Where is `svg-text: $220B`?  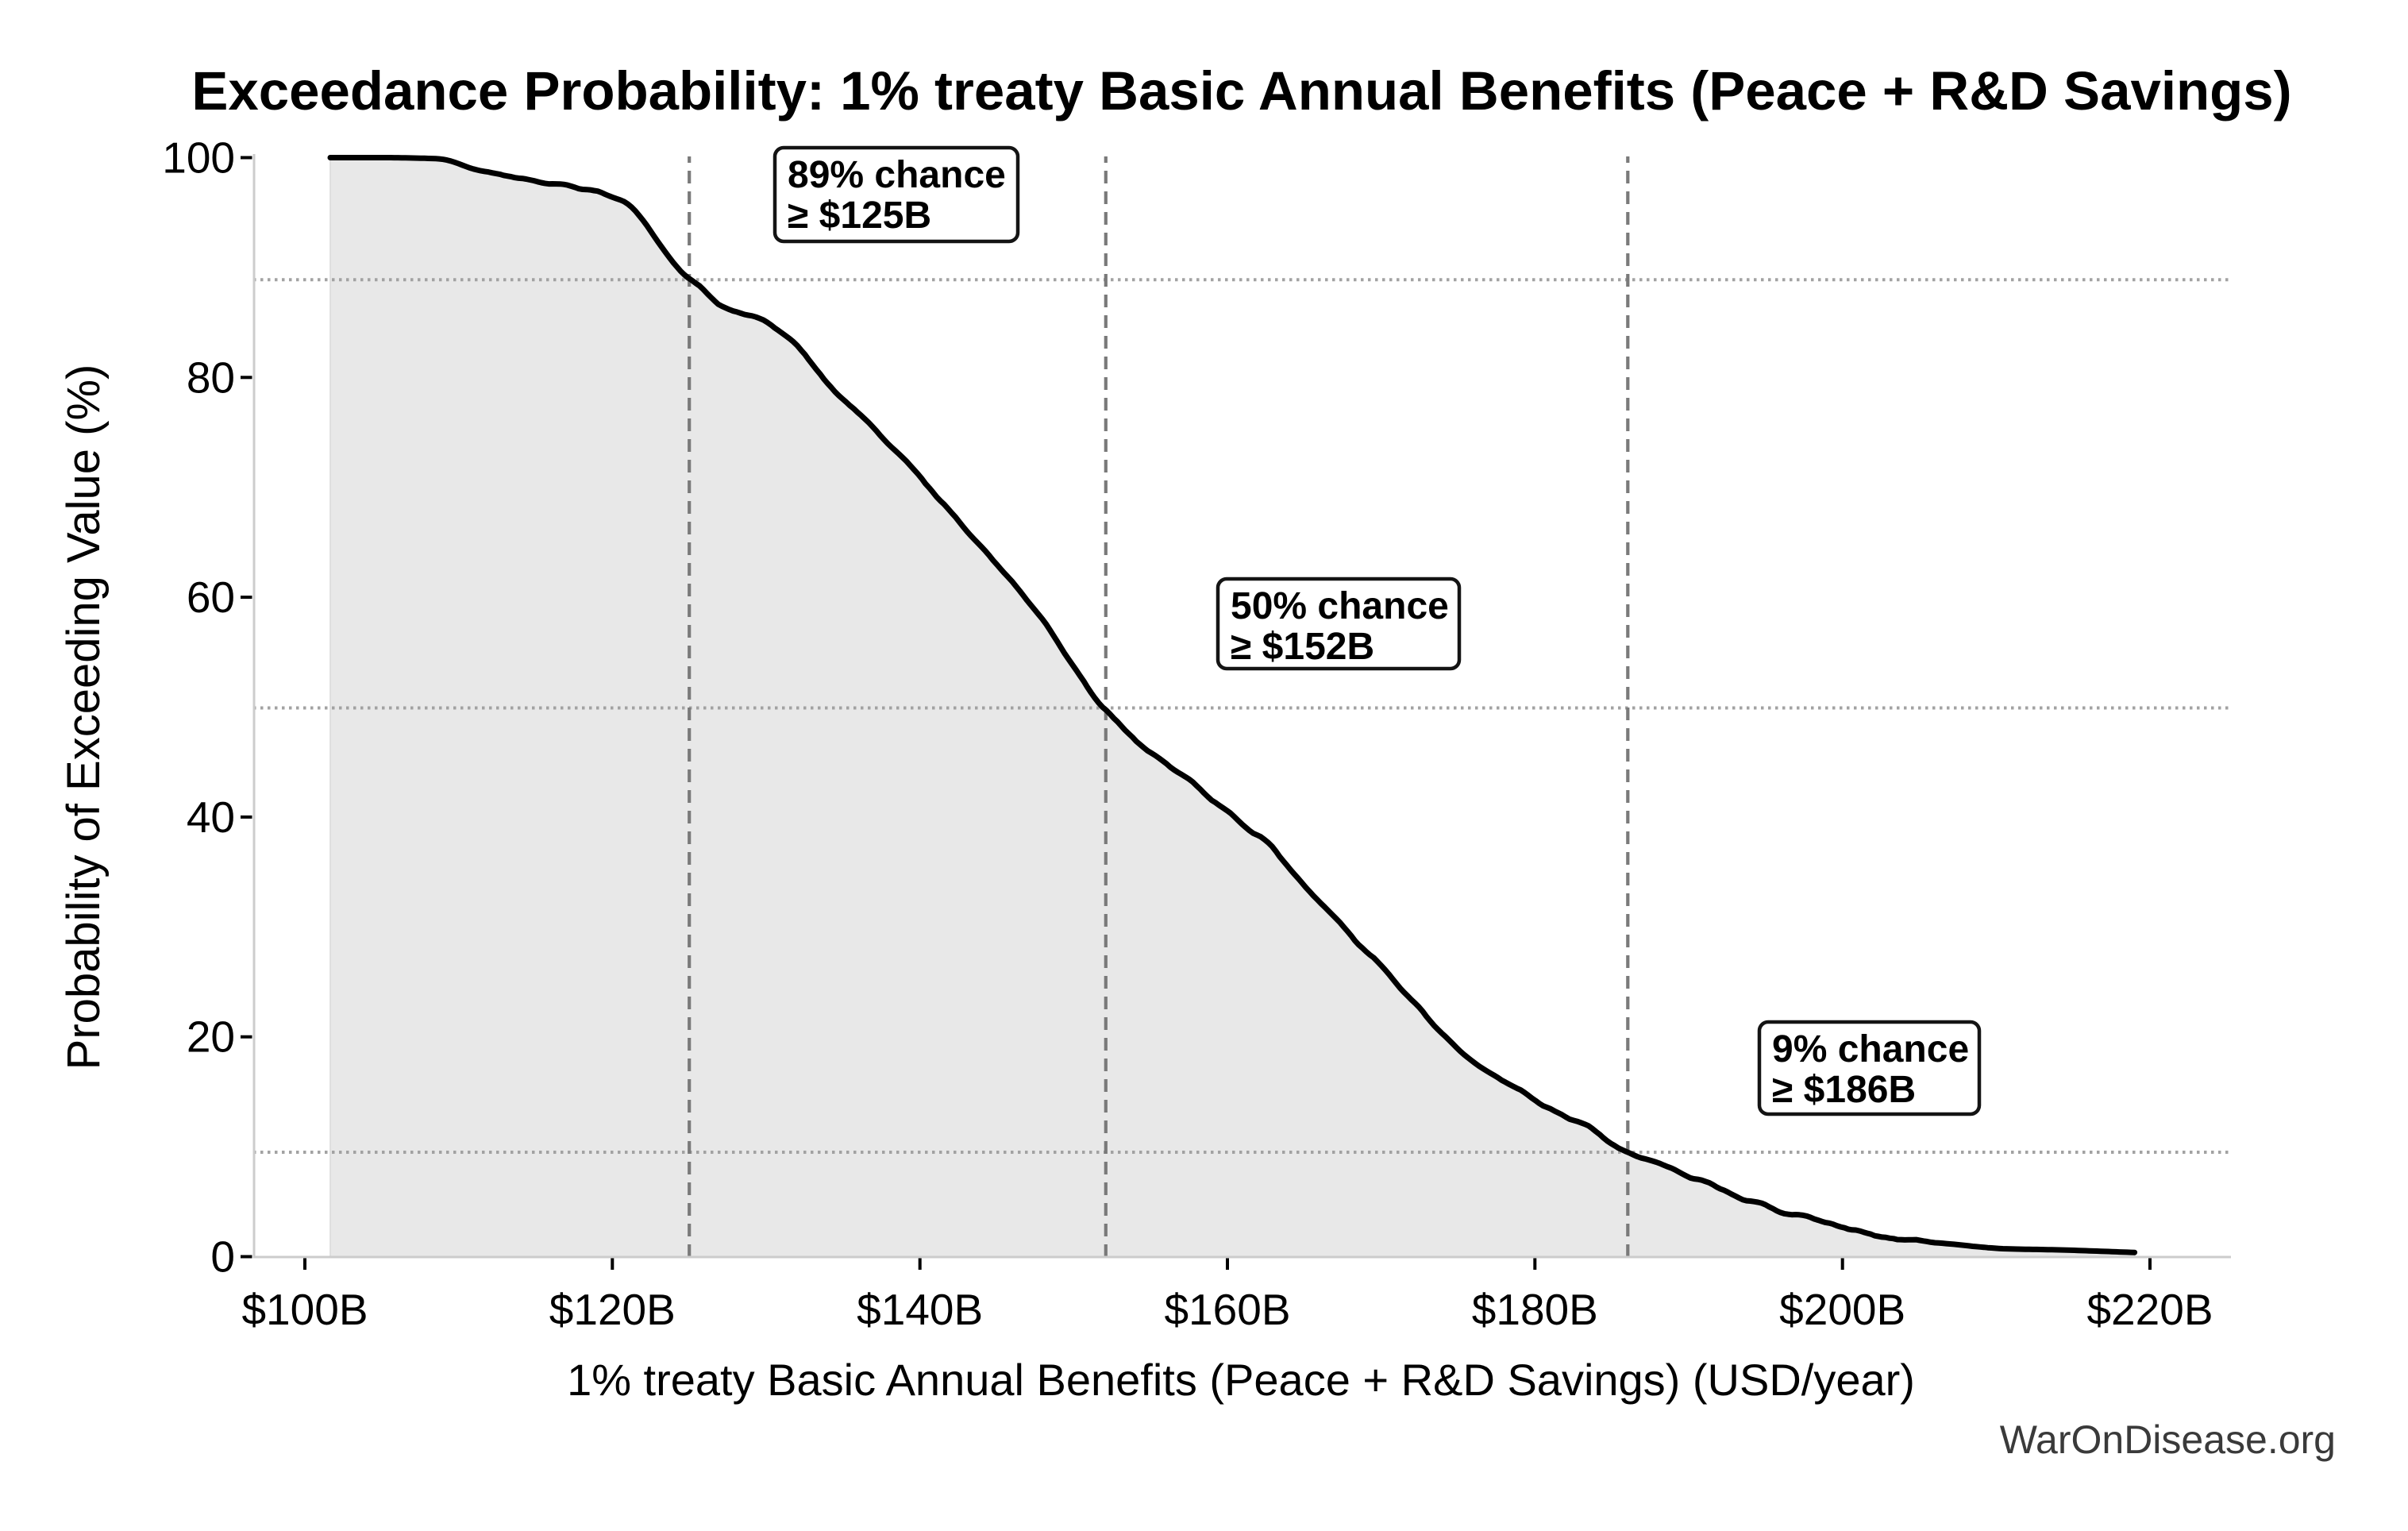 svg-text: $220B is located at coordinates (2149, 1309).